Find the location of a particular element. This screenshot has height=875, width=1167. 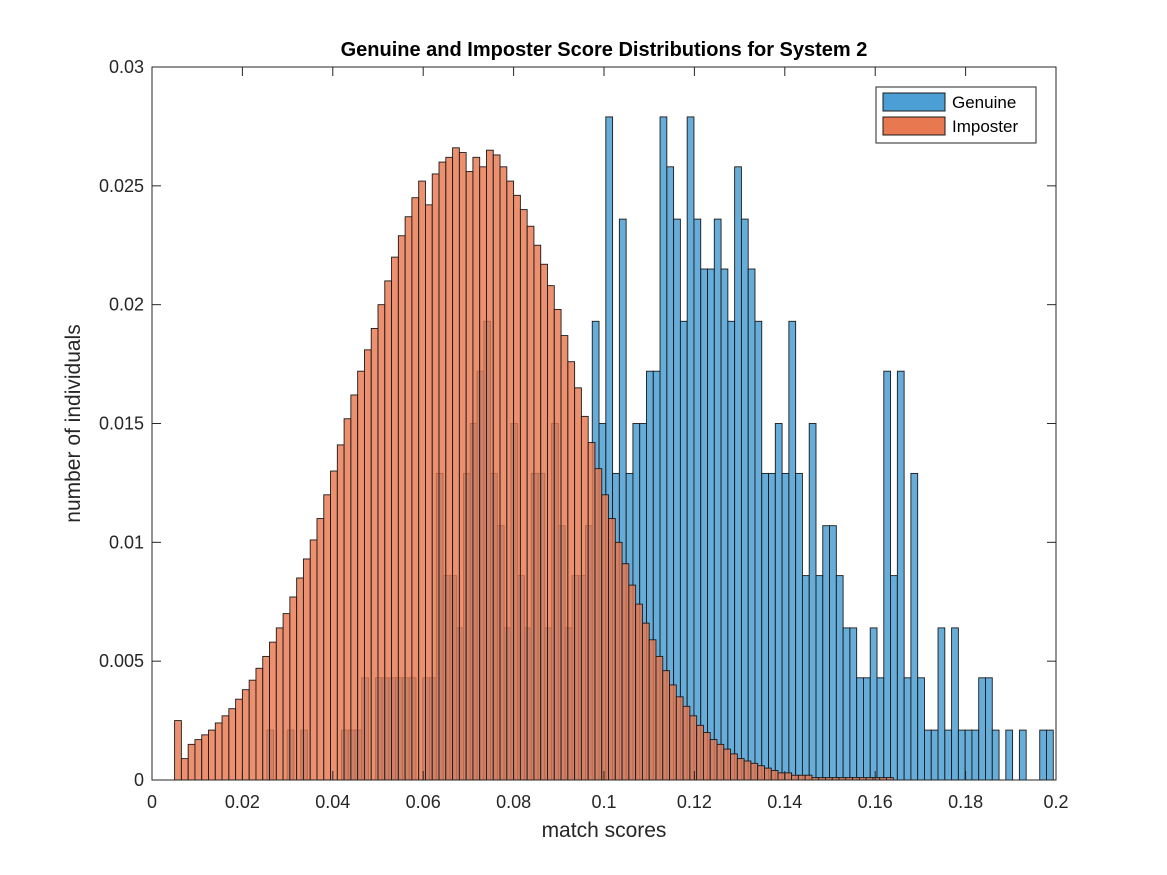

y-tick-label: 0.005 is located at coordinates (121, 661).